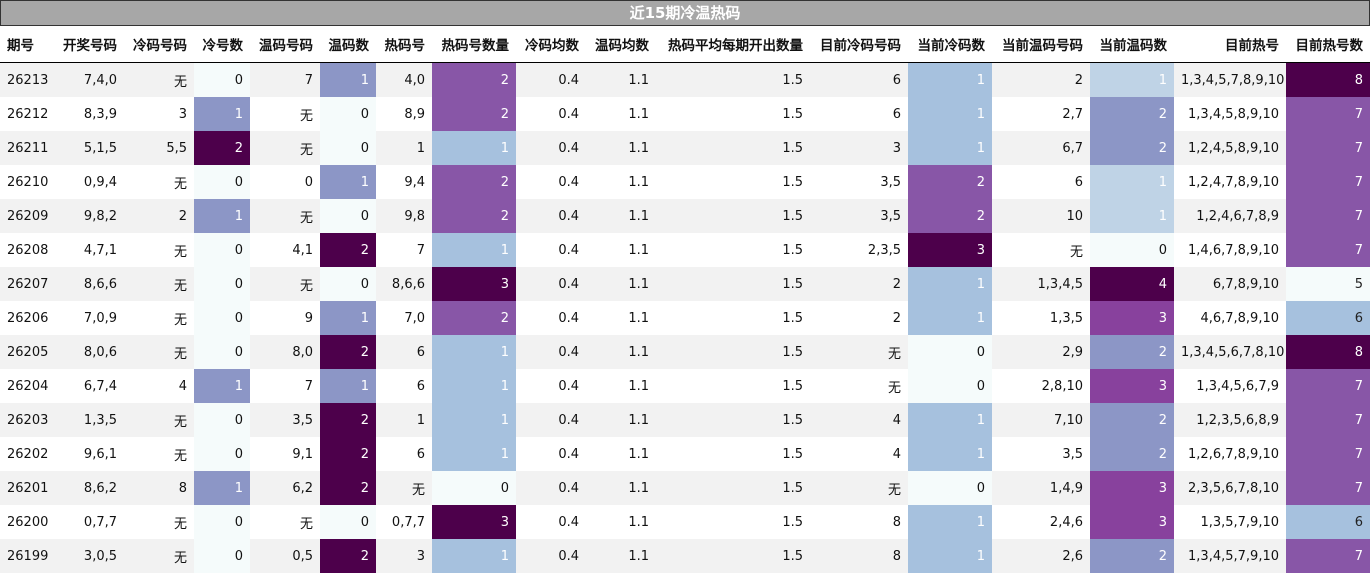 The width and height of the screenshot is (1370, 573). I want to click on column-header: 目前热号, so click(1230, 44).